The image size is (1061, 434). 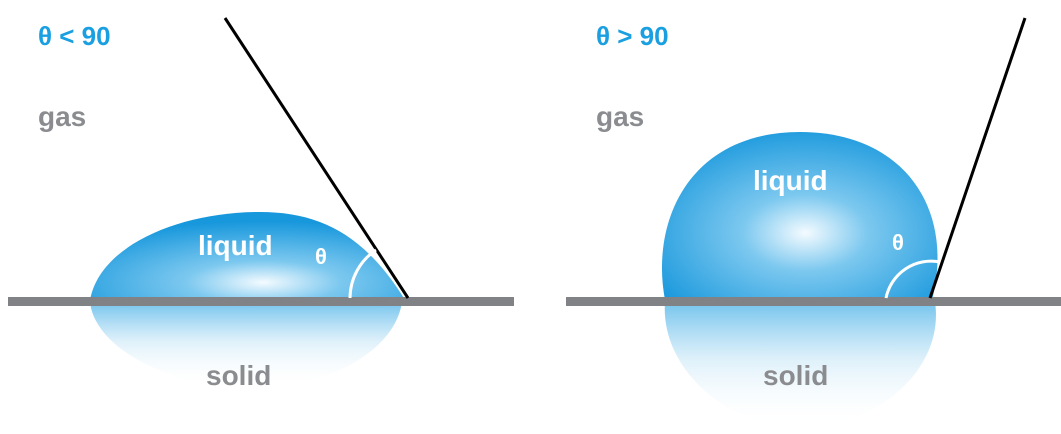 I want to click on right-tangent-line, so click(x=977, y=158).